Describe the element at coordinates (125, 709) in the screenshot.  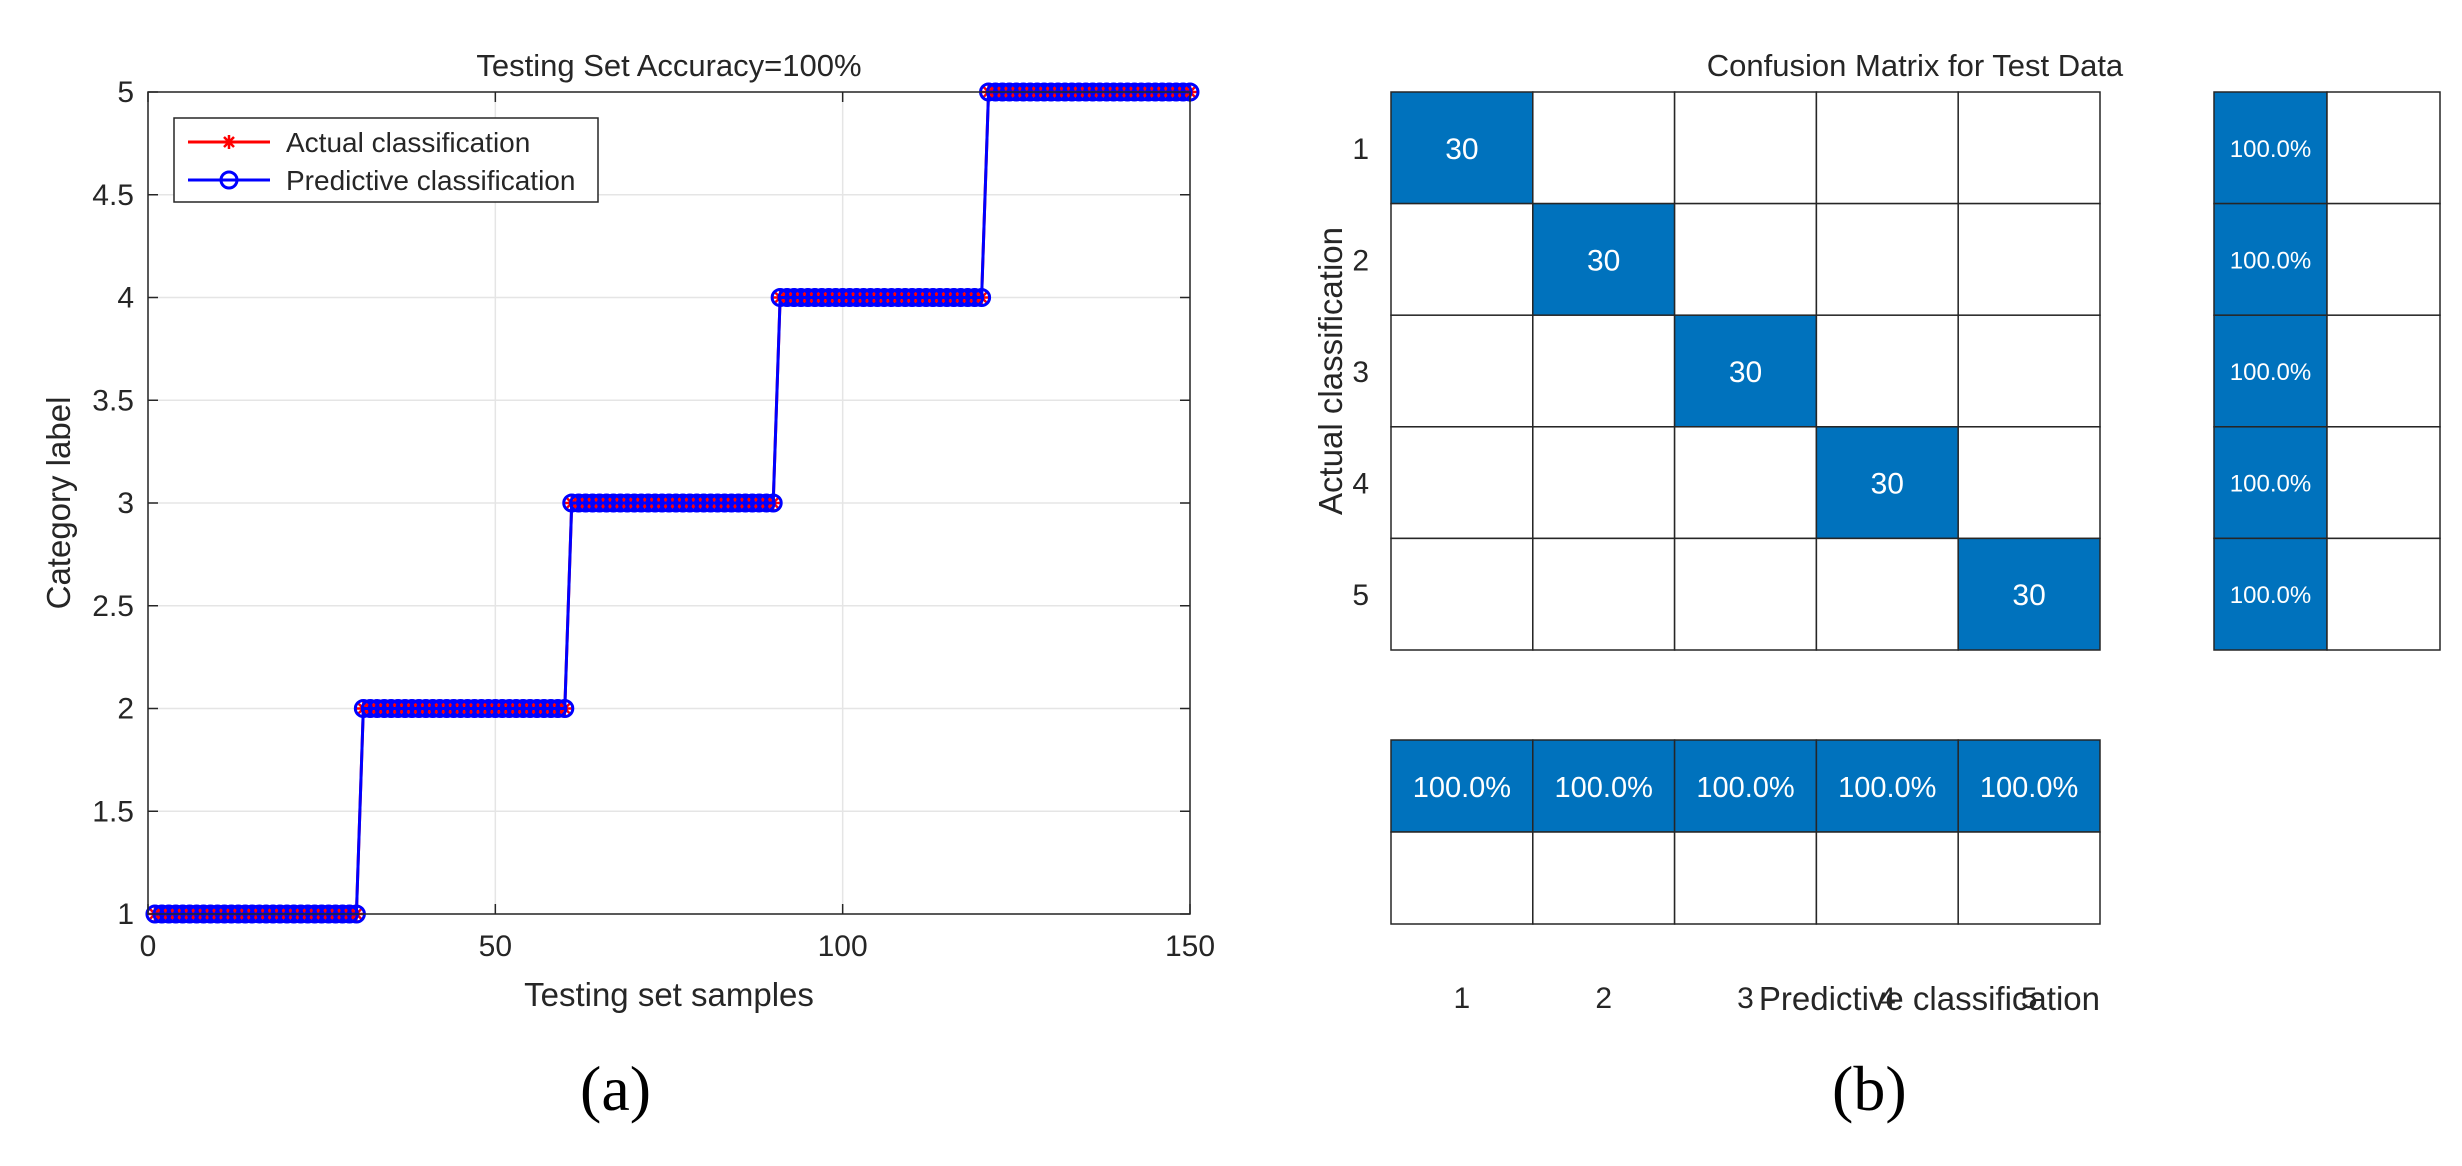
I see `y-tick-label: 2` at that location.